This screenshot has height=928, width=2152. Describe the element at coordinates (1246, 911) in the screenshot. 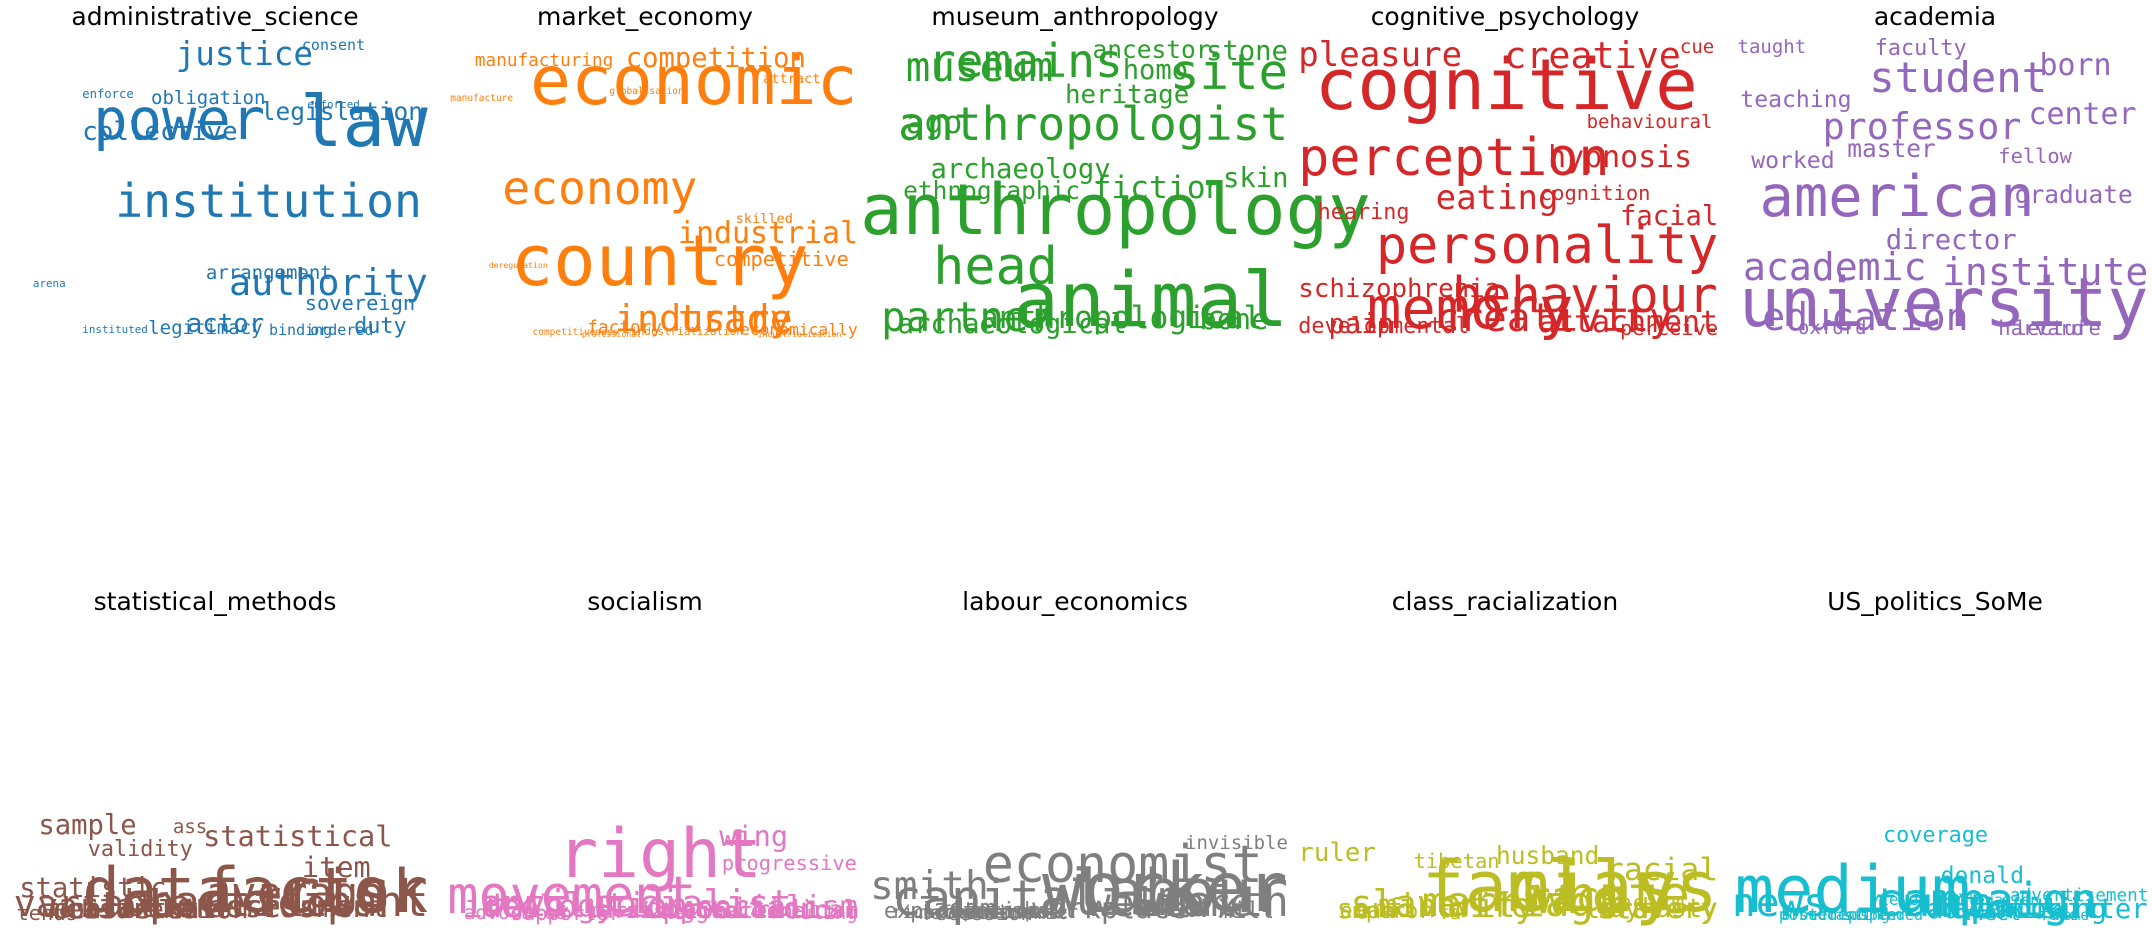

I see `cloud-word: mill` at that location.